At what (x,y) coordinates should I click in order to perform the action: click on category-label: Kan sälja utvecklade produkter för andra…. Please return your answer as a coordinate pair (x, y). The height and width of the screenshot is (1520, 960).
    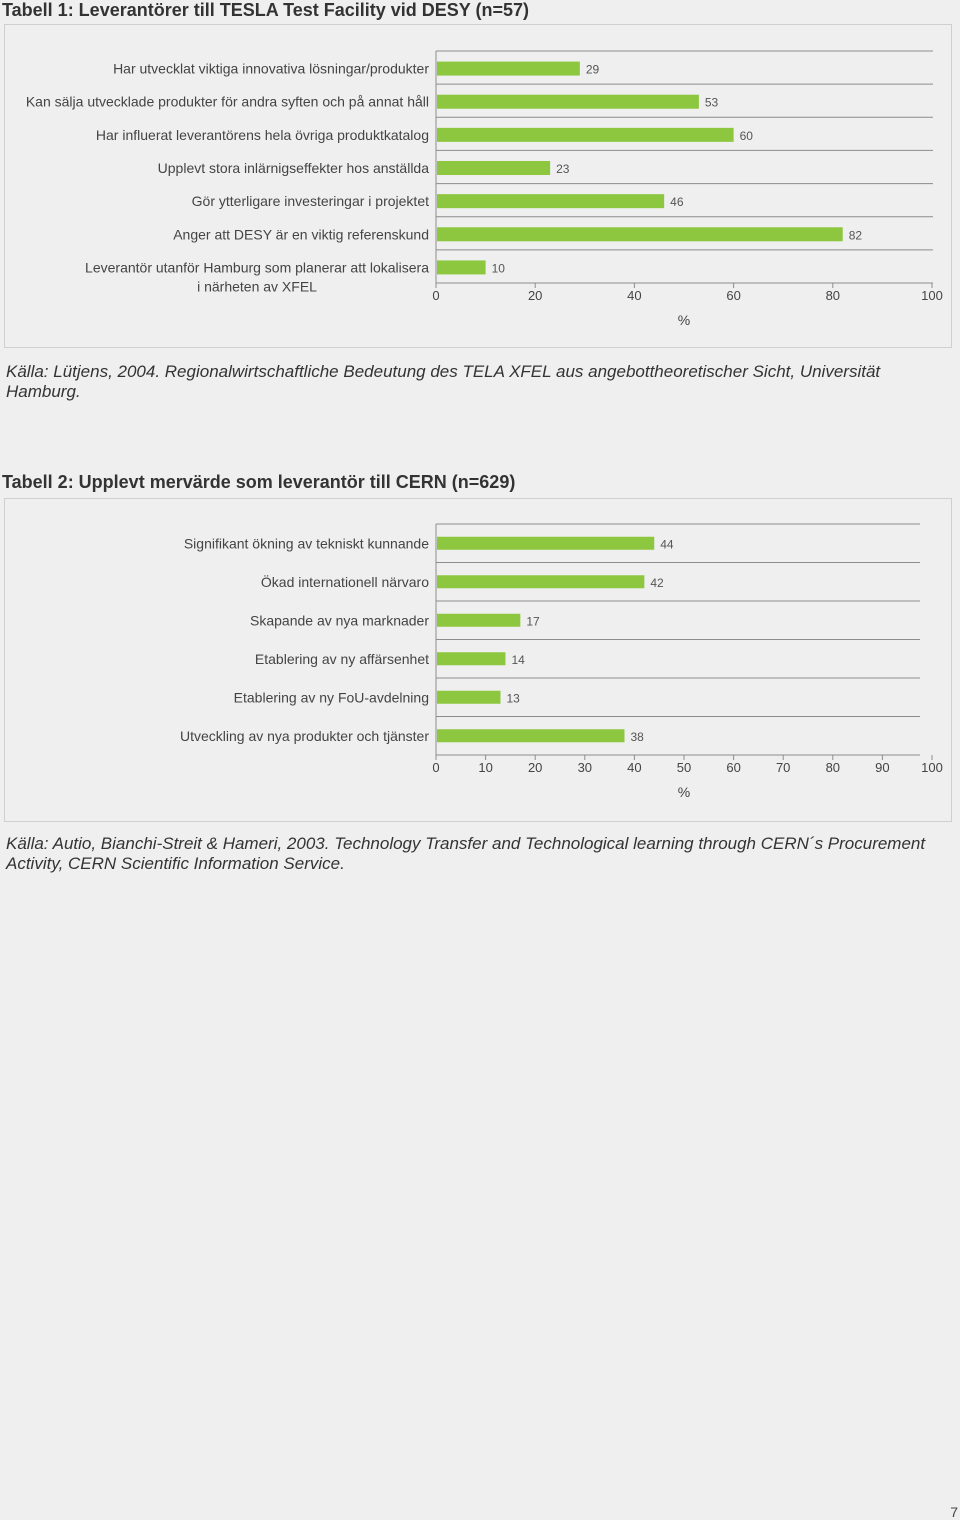
    Looking at the image, I should click on (227, 102).